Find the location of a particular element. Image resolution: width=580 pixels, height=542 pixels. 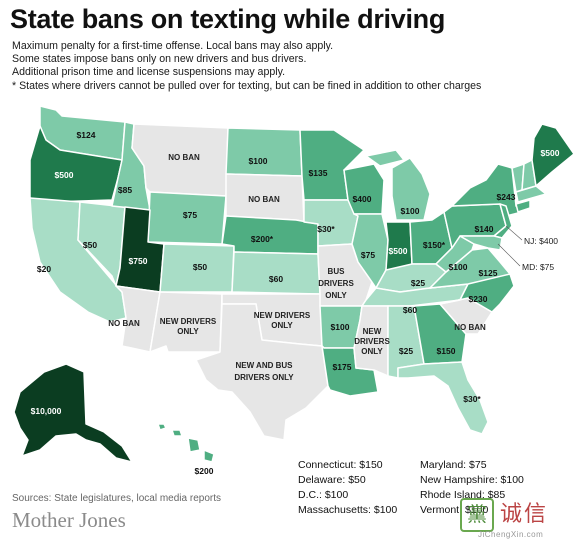

label-nc: $230 is located at coordinates (478, 299).